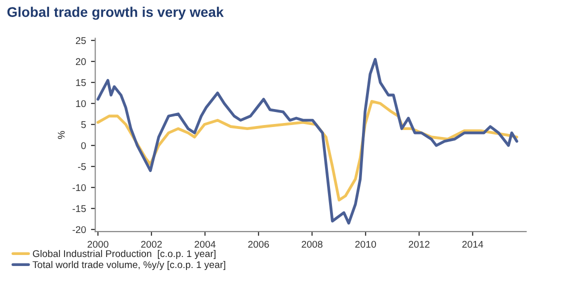 The height and width of the screenshot is (295, 567). What do you see at coordinates (312, 244) in the screenshot?
I see `x-tick-label: 2008` at bounding box center [312, 244].